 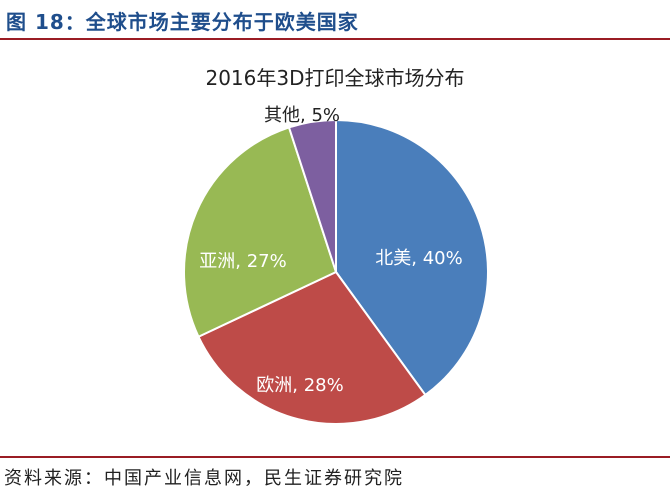 What do you see at coordinates (242, 261) in the screenshot?
I see `pie-label-3: 亚洲, 27%` at bounding box center [242, 261].